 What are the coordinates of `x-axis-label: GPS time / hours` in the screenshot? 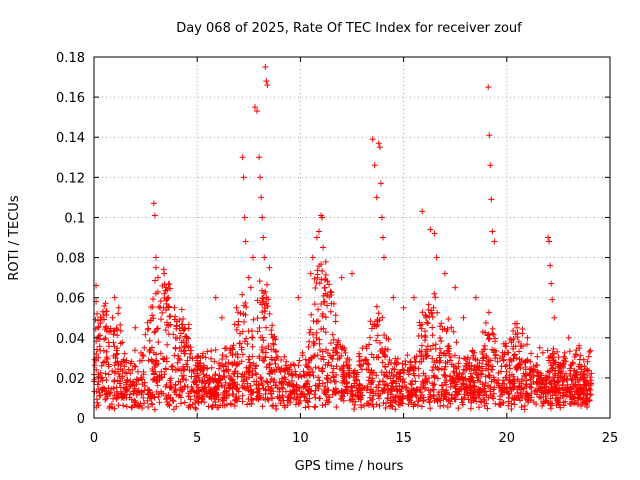 It's located at (349, 466).